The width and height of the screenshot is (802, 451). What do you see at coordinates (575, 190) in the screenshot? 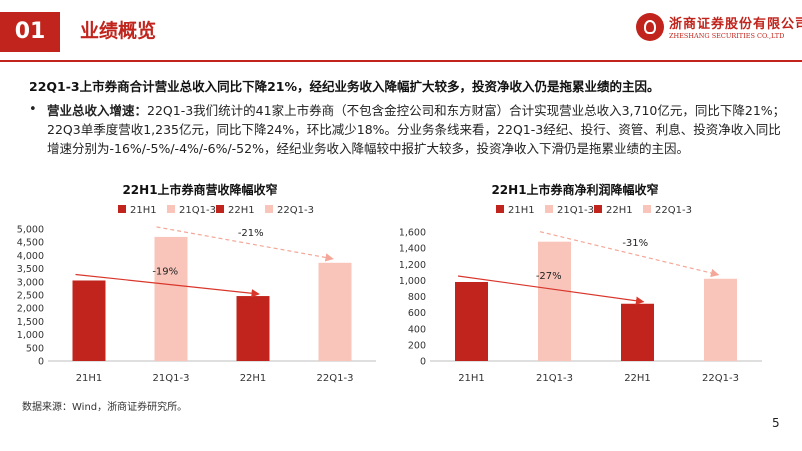
I see `chart-2-title: 22H1上市券商净利润降幅收窄` at bounding box center [575, 190].